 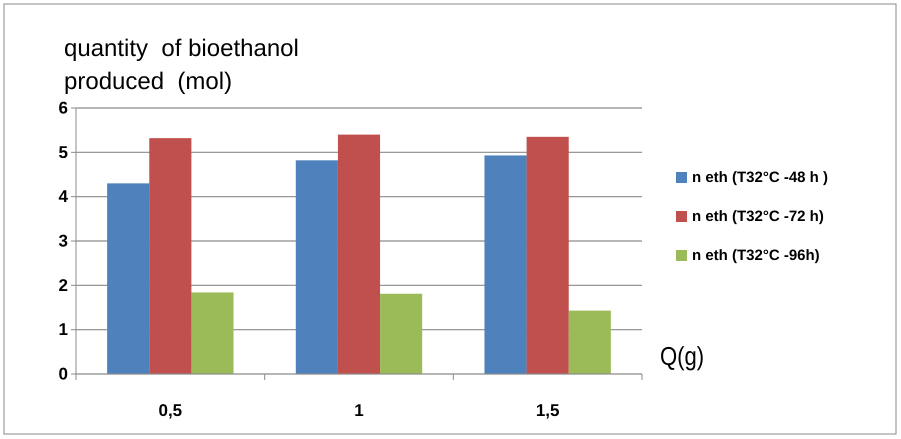 I want to click on y-tick-label: 1, so click(x=63, y=330).